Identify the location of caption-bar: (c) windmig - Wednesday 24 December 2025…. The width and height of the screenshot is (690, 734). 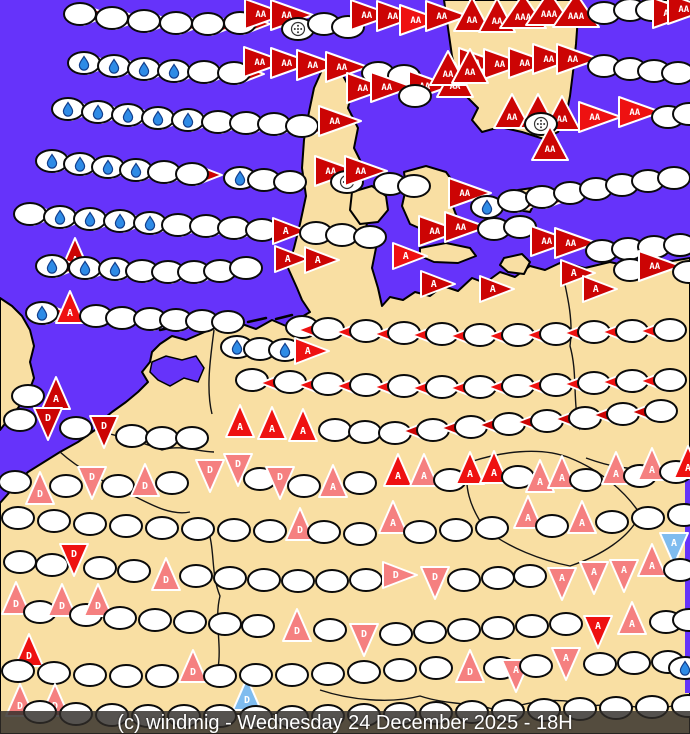
(345, 722).